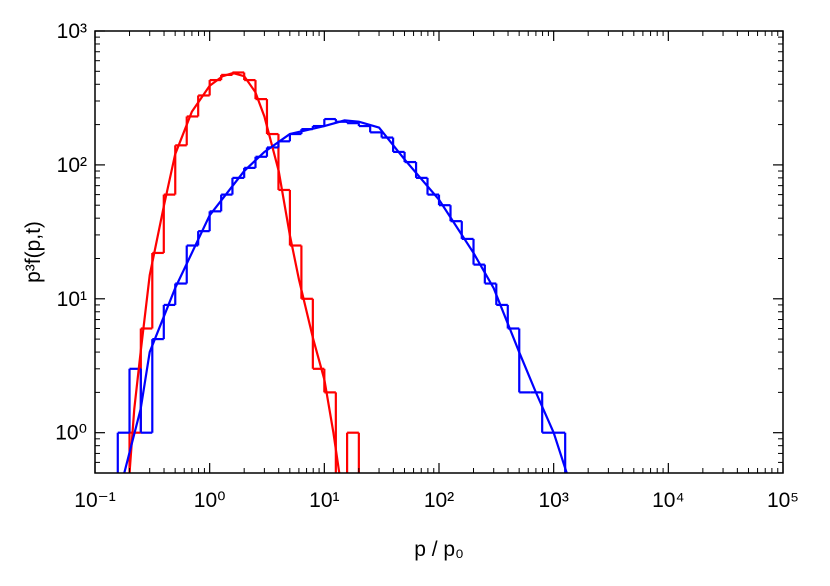  What do you see at coordinates (72, 165) in the screenshot?
I see `y-tick-label: 10²` at bounding box center [72, 165].